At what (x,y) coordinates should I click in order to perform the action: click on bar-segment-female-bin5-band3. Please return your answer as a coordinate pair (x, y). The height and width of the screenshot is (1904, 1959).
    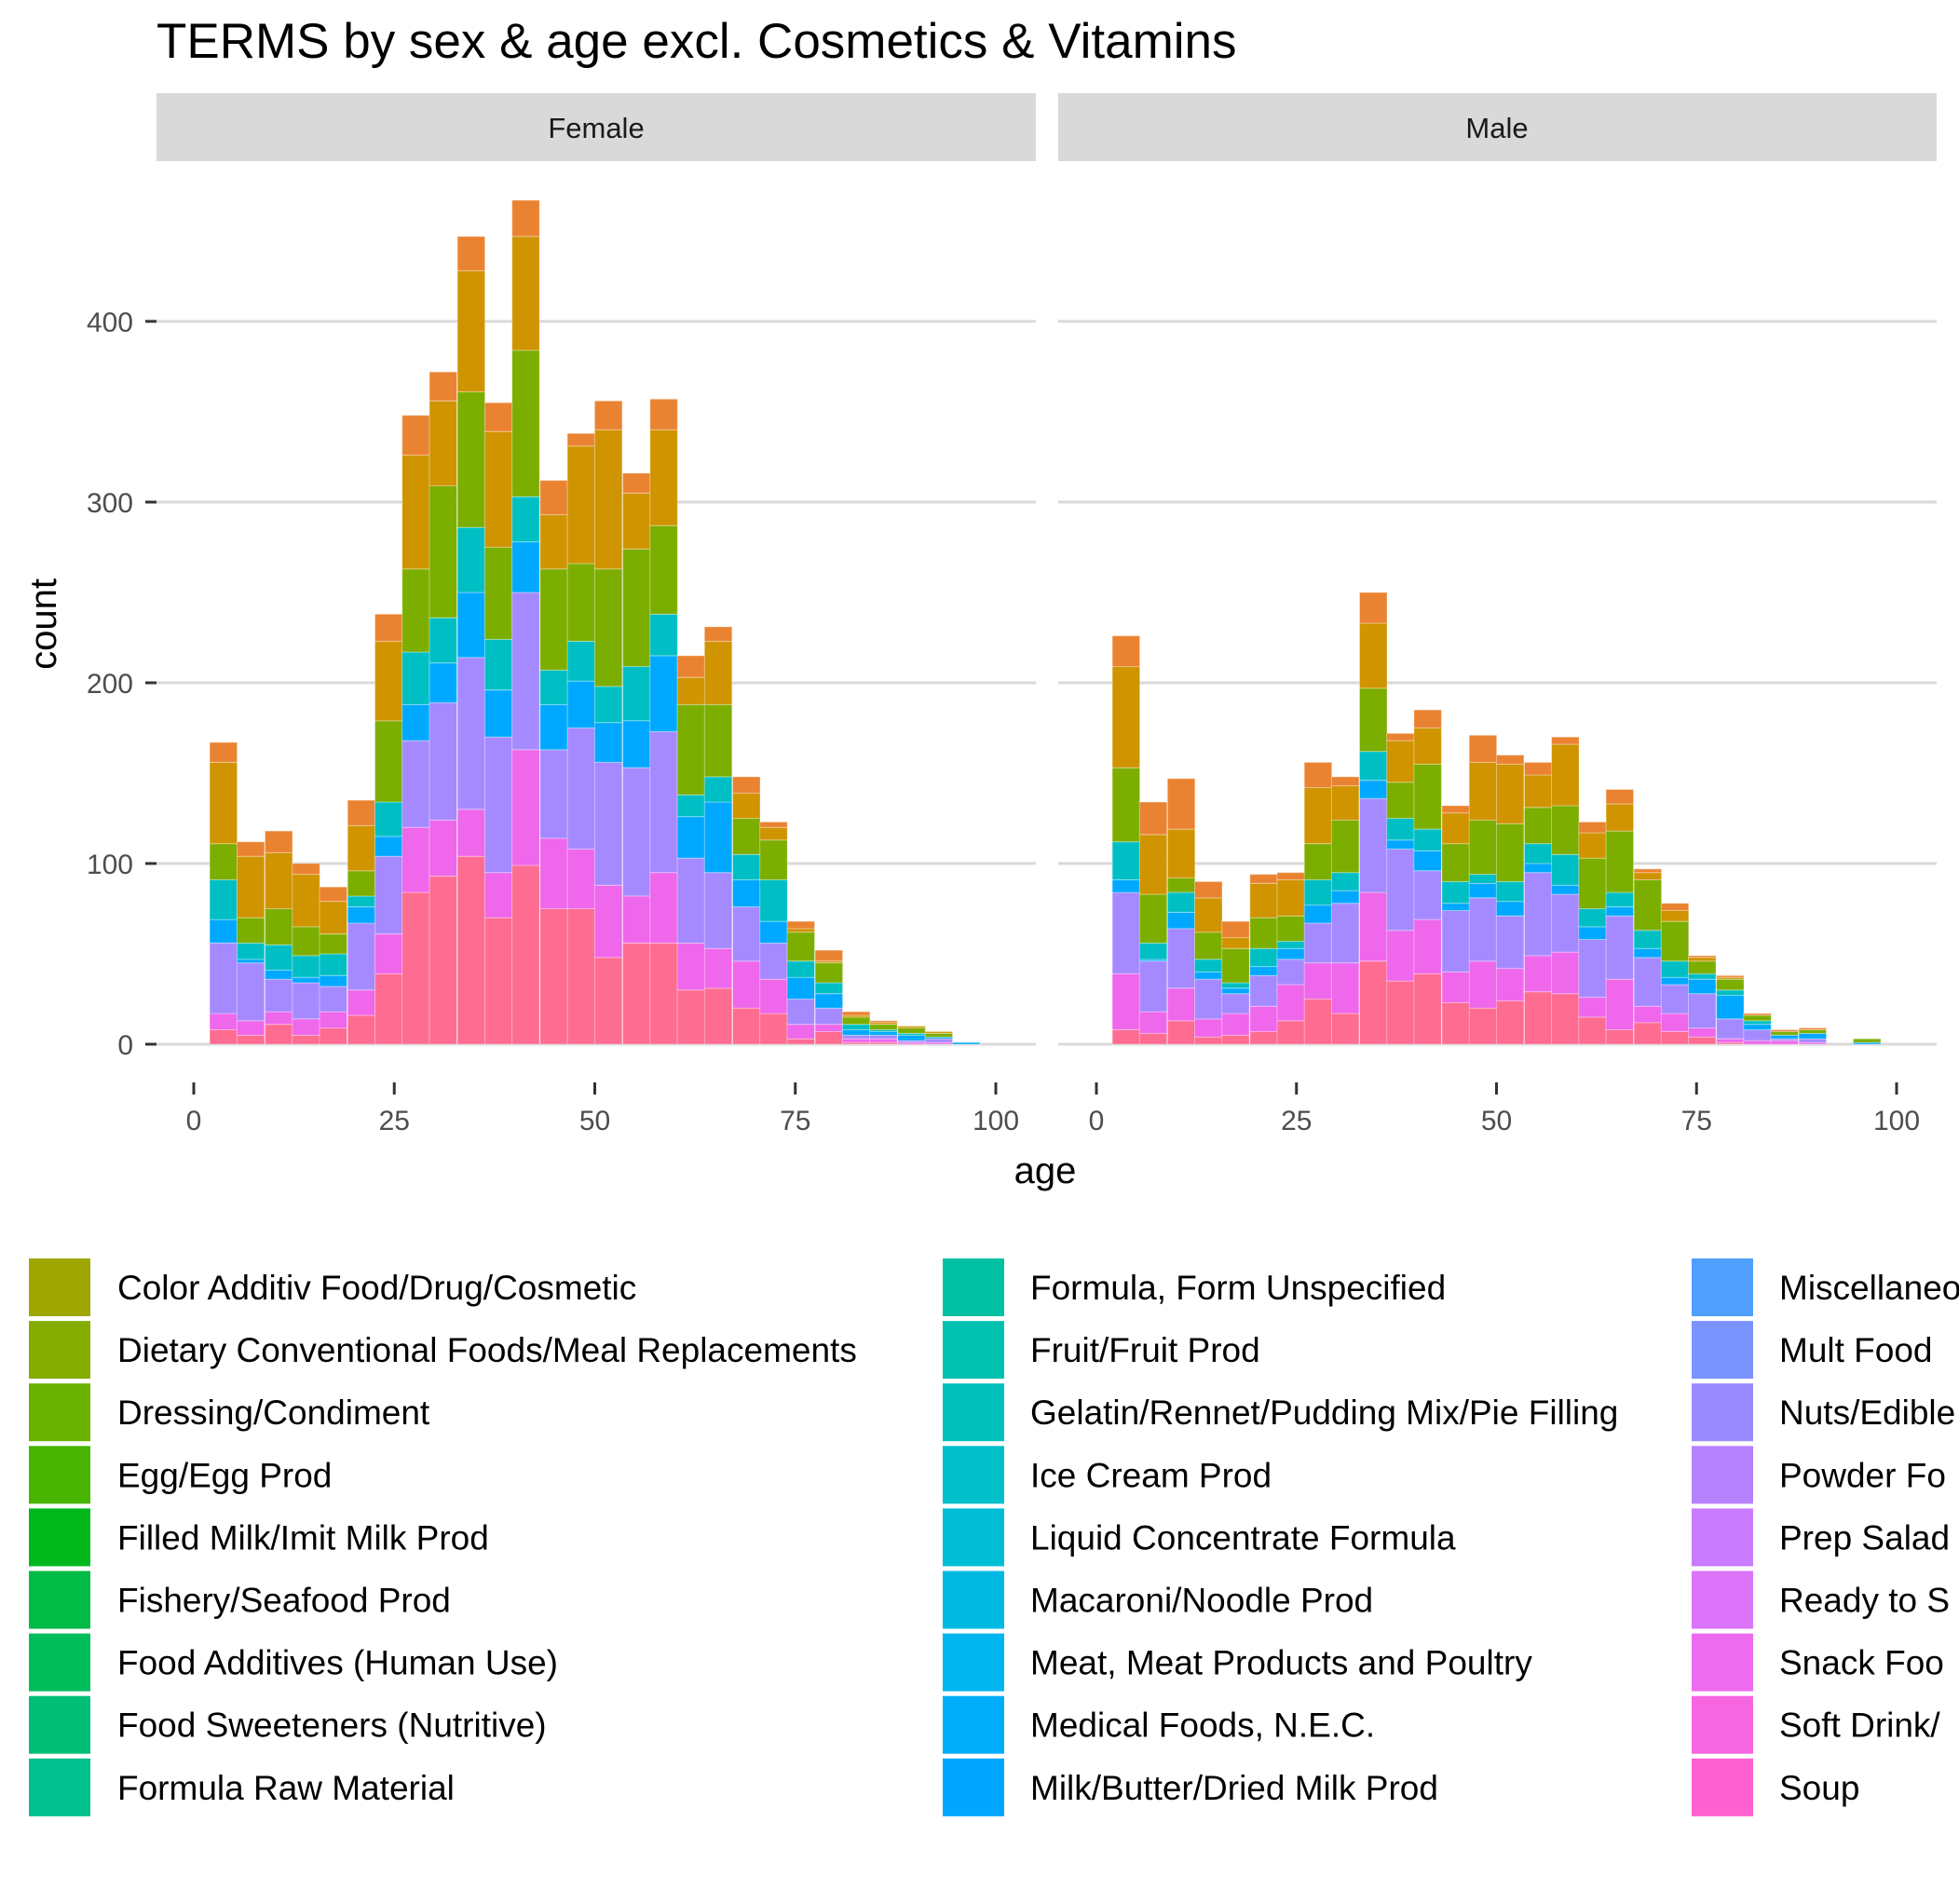
    Looking at the image, I should click on (333, 999).